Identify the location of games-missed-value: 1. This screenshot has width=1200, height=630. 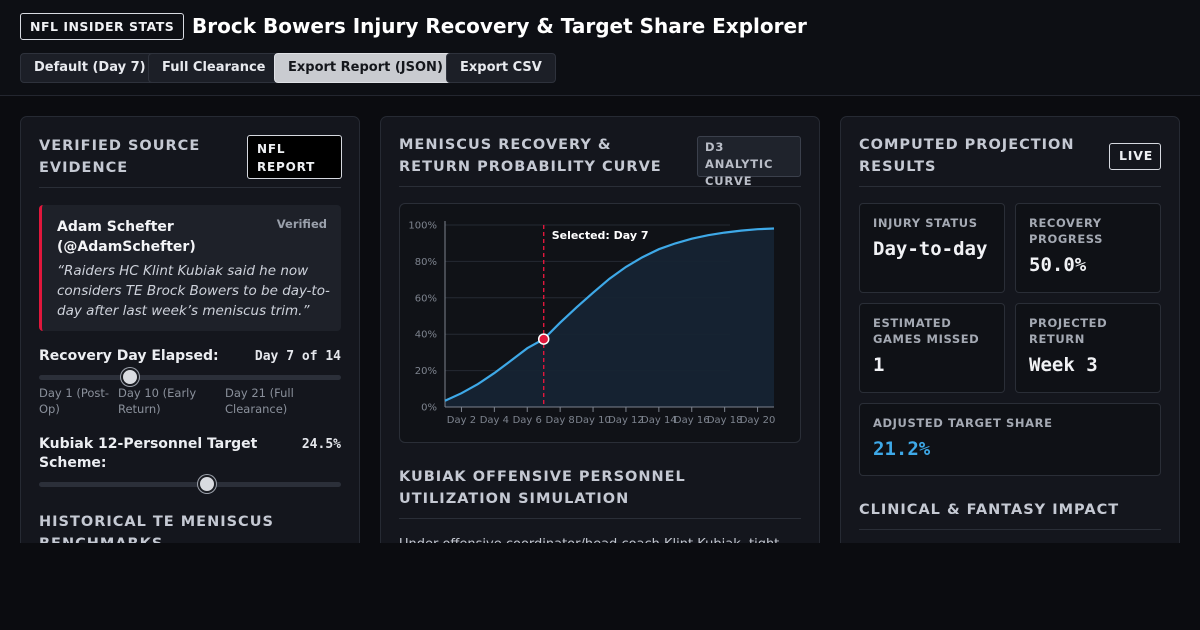
(879, 365).